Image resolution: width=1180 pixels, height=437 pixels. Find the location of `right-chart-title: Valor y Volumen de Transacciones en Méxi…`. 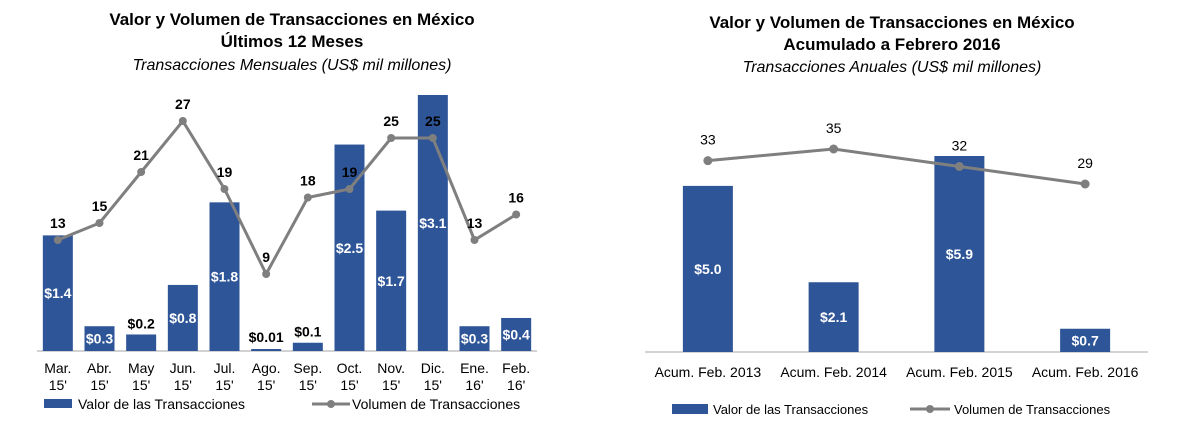

right-chart-title: Valor y Volumen de Transacciones en Méxi… is located at coordinates (891, 22).